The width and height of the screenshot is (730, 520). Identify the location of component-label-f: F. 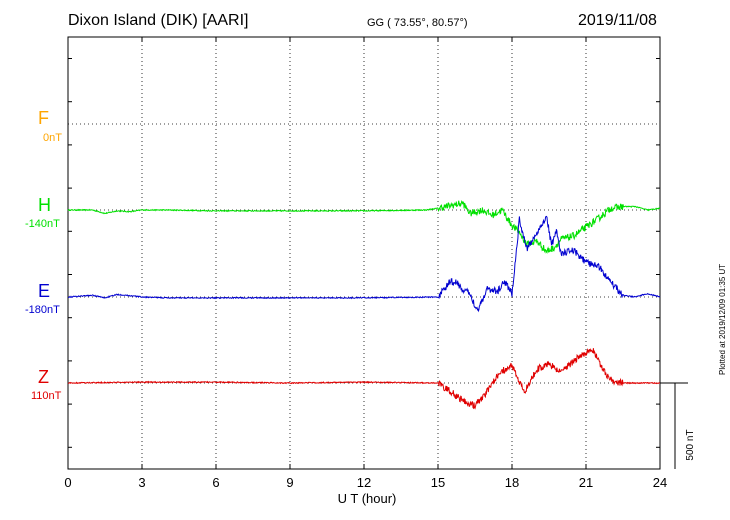
(43, 118).